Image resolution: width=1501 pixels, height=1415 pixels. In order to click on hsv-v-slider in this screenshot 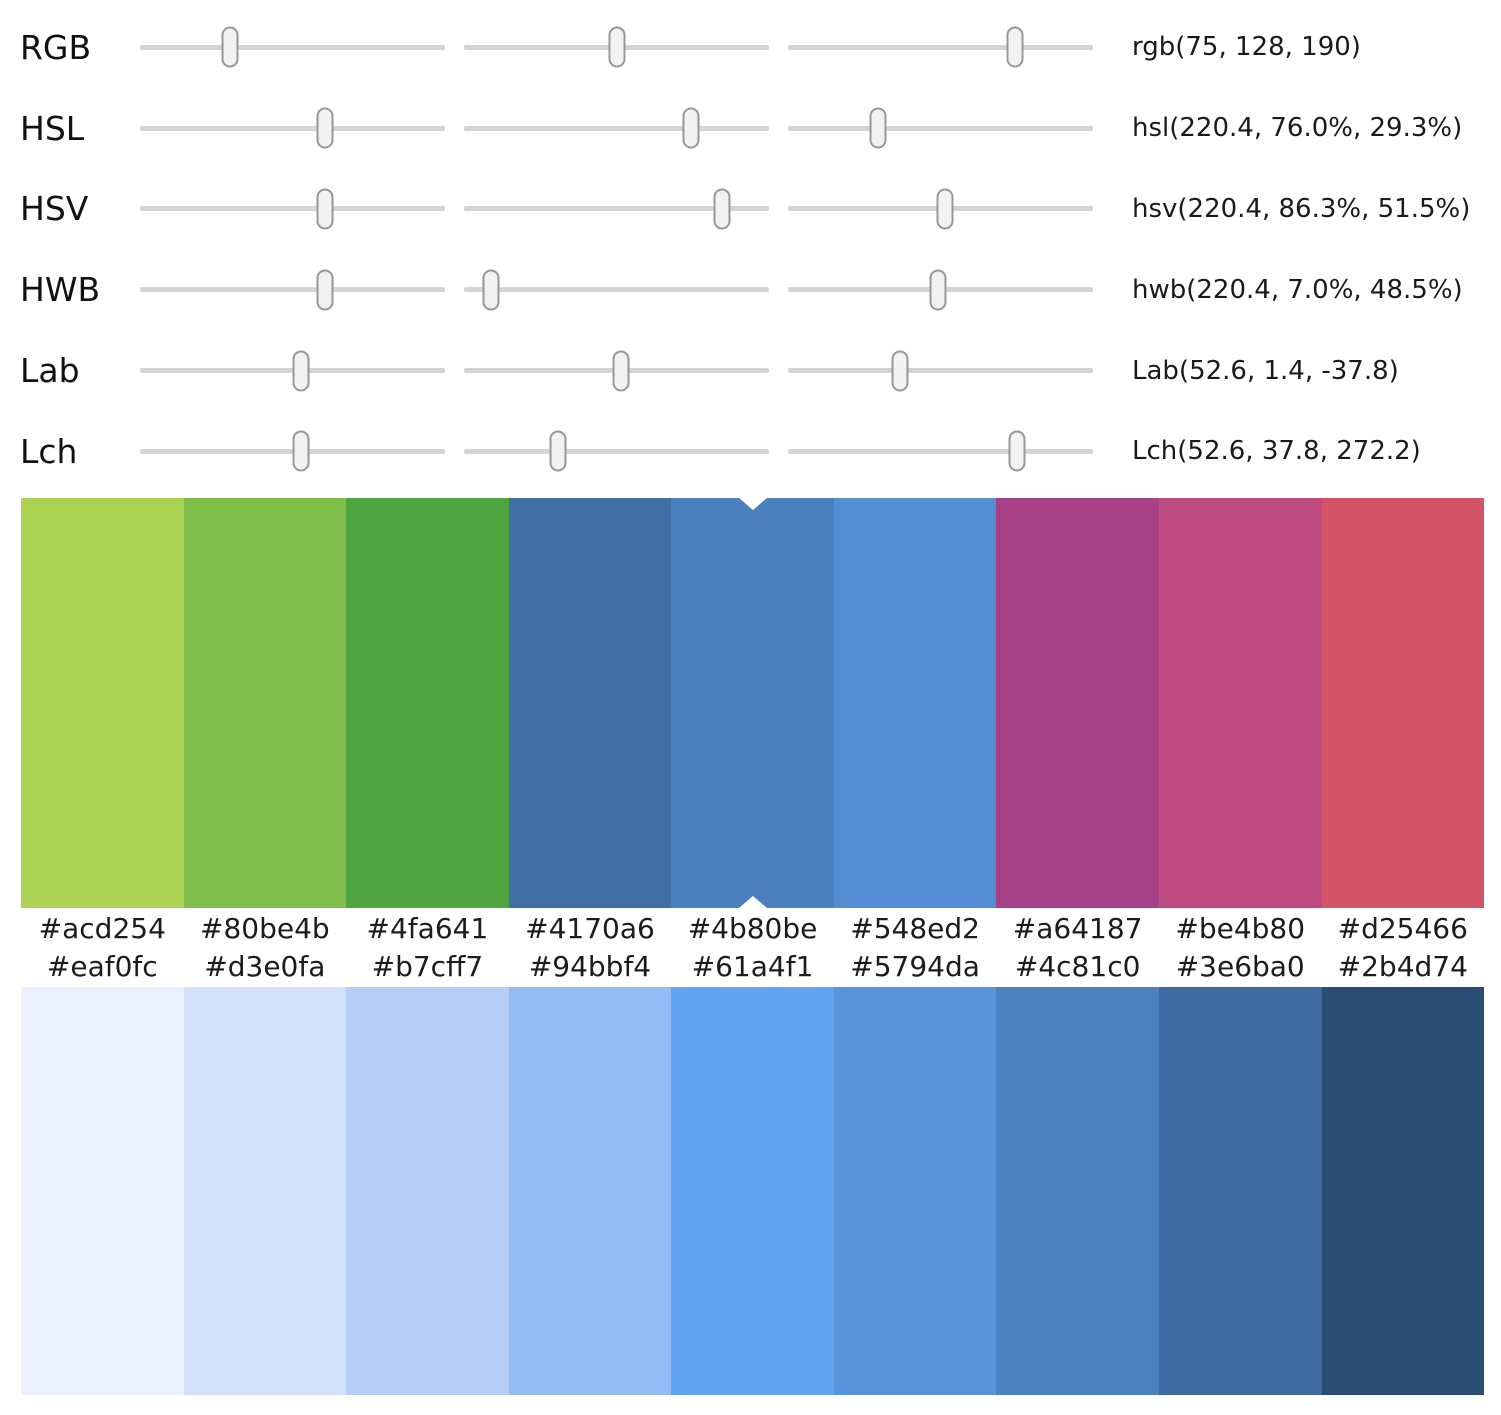, I will do `click(940, 209)`.